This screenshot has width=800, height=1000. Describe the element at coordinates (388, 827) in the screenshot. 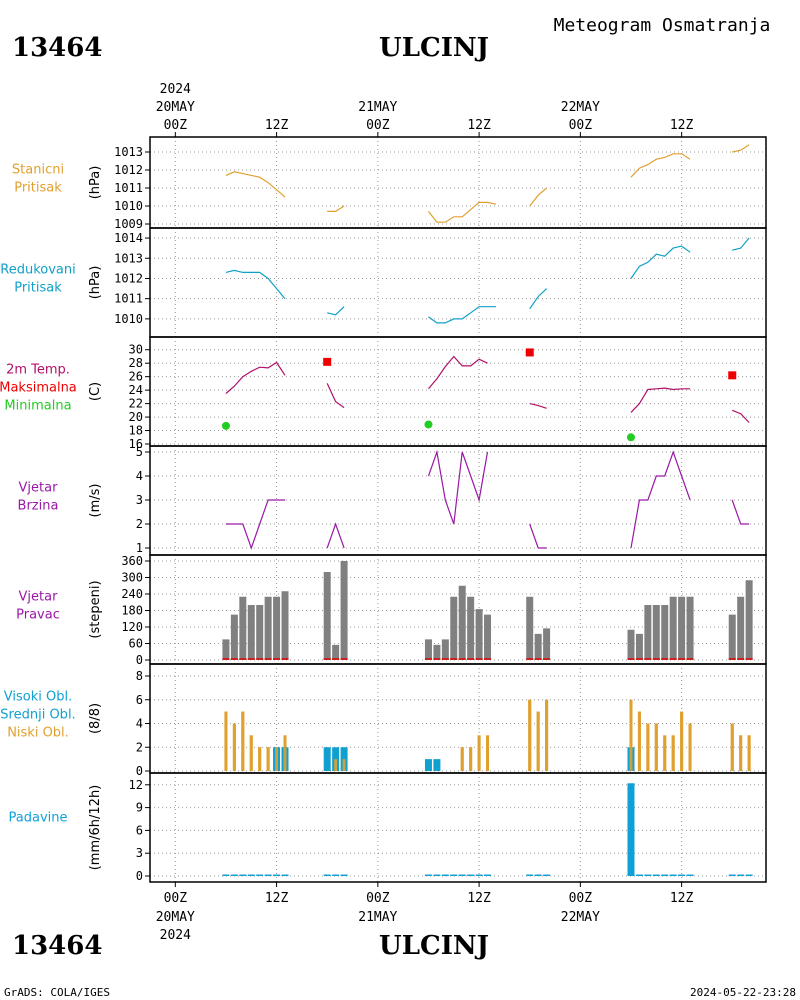

I see `panel-7: 0 3 6 9 12 Padavine (mm/6h/12h)` at that location.